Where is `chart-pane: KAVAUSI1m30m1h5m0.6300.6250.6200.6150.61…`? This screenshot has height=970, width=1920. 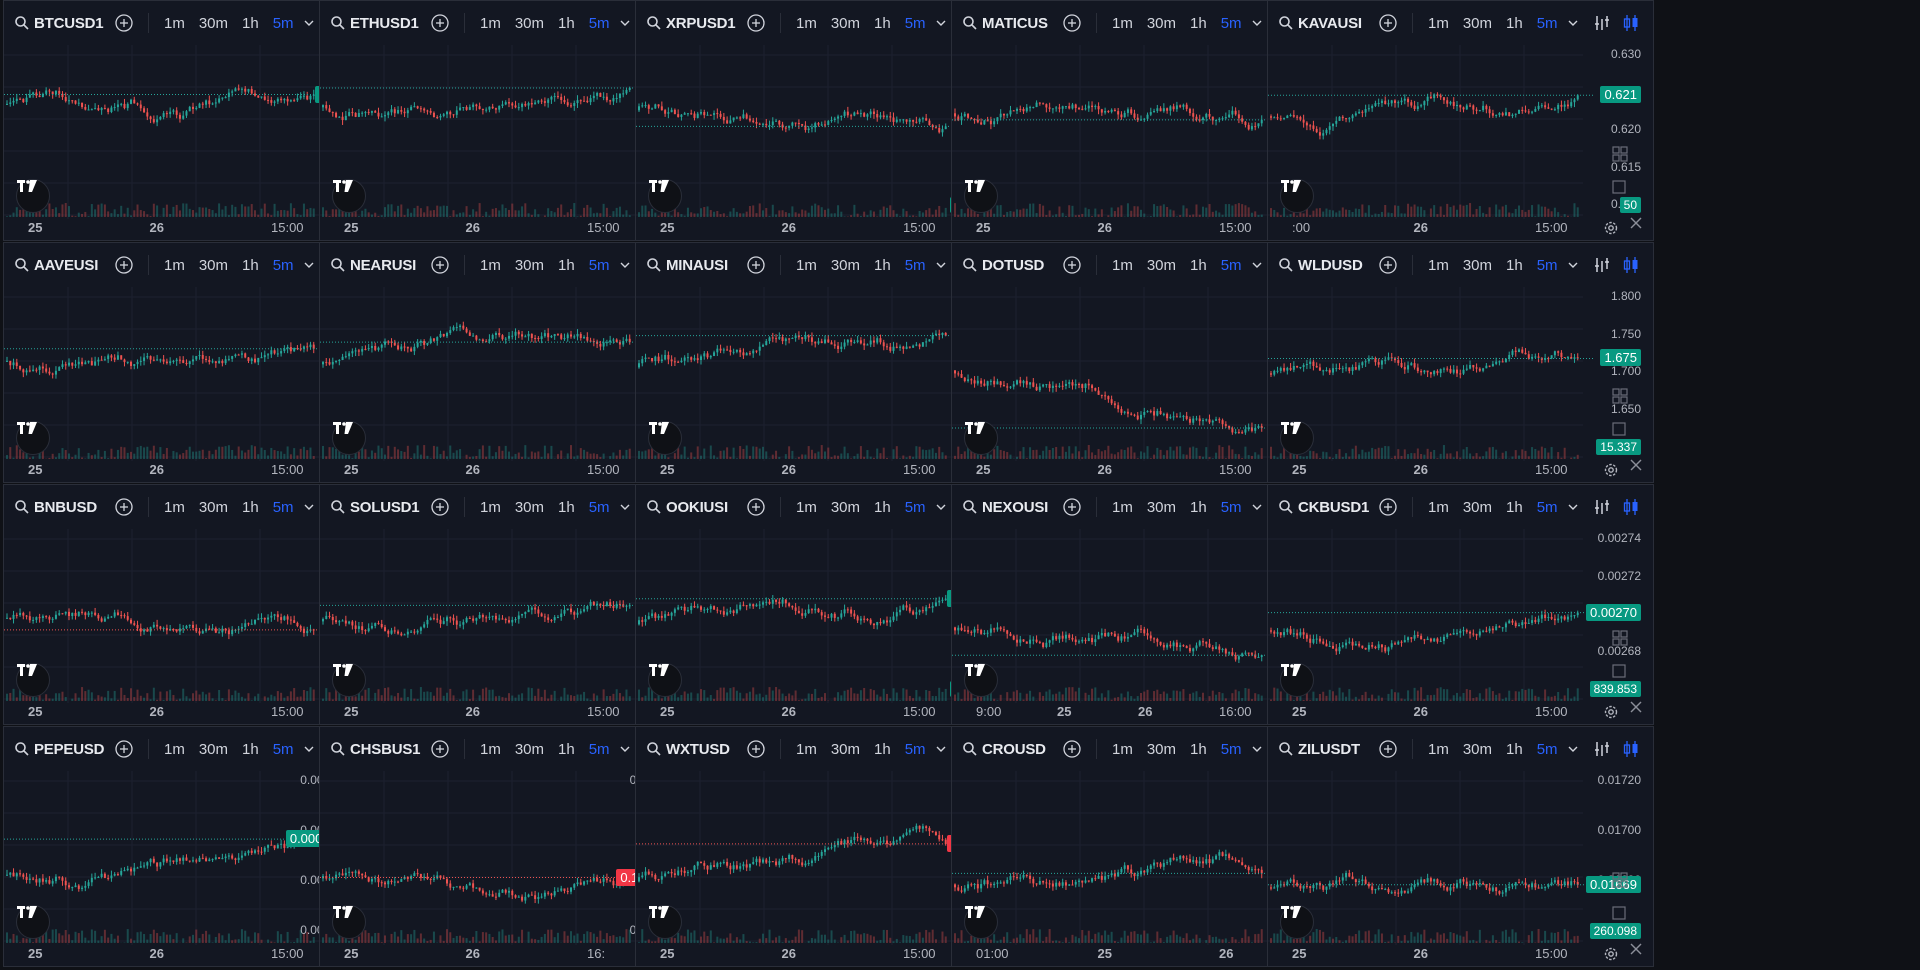
chart-pane: KAVAUSI1m30m1h5m0.6300.6250.6200.6150.61… is located at coordinates (1460, 120).